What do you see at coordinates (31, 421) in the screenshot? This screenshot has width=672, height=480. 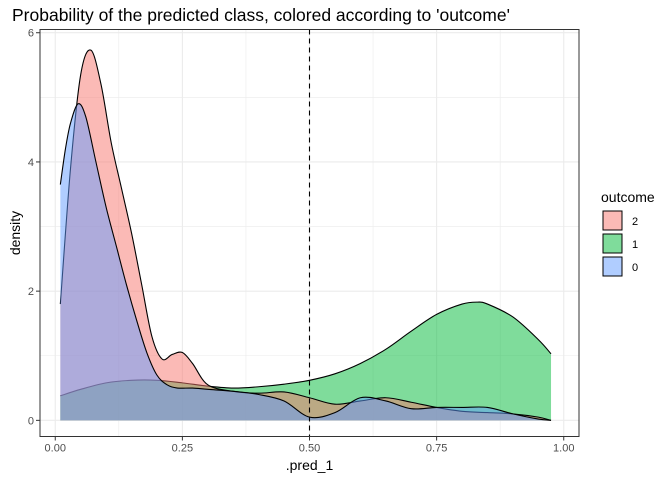 I see `y-tick-label: 0` at bounding box center [31, 421].